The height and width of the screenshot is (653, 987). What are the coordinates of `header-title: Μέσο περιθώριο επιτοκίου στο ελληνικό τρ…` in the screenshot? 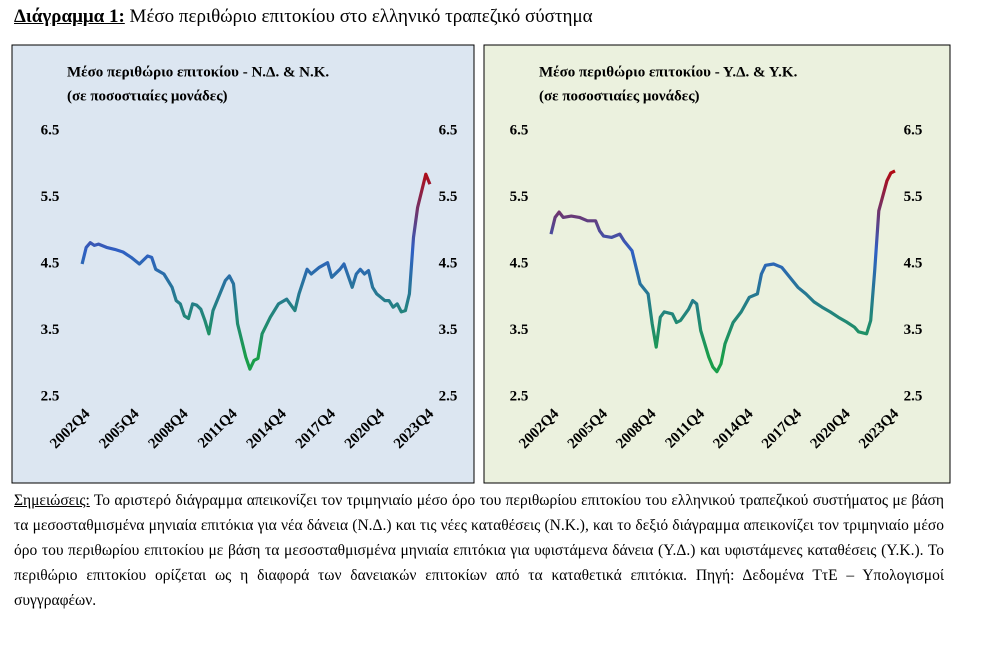 It's located at (361, 16).